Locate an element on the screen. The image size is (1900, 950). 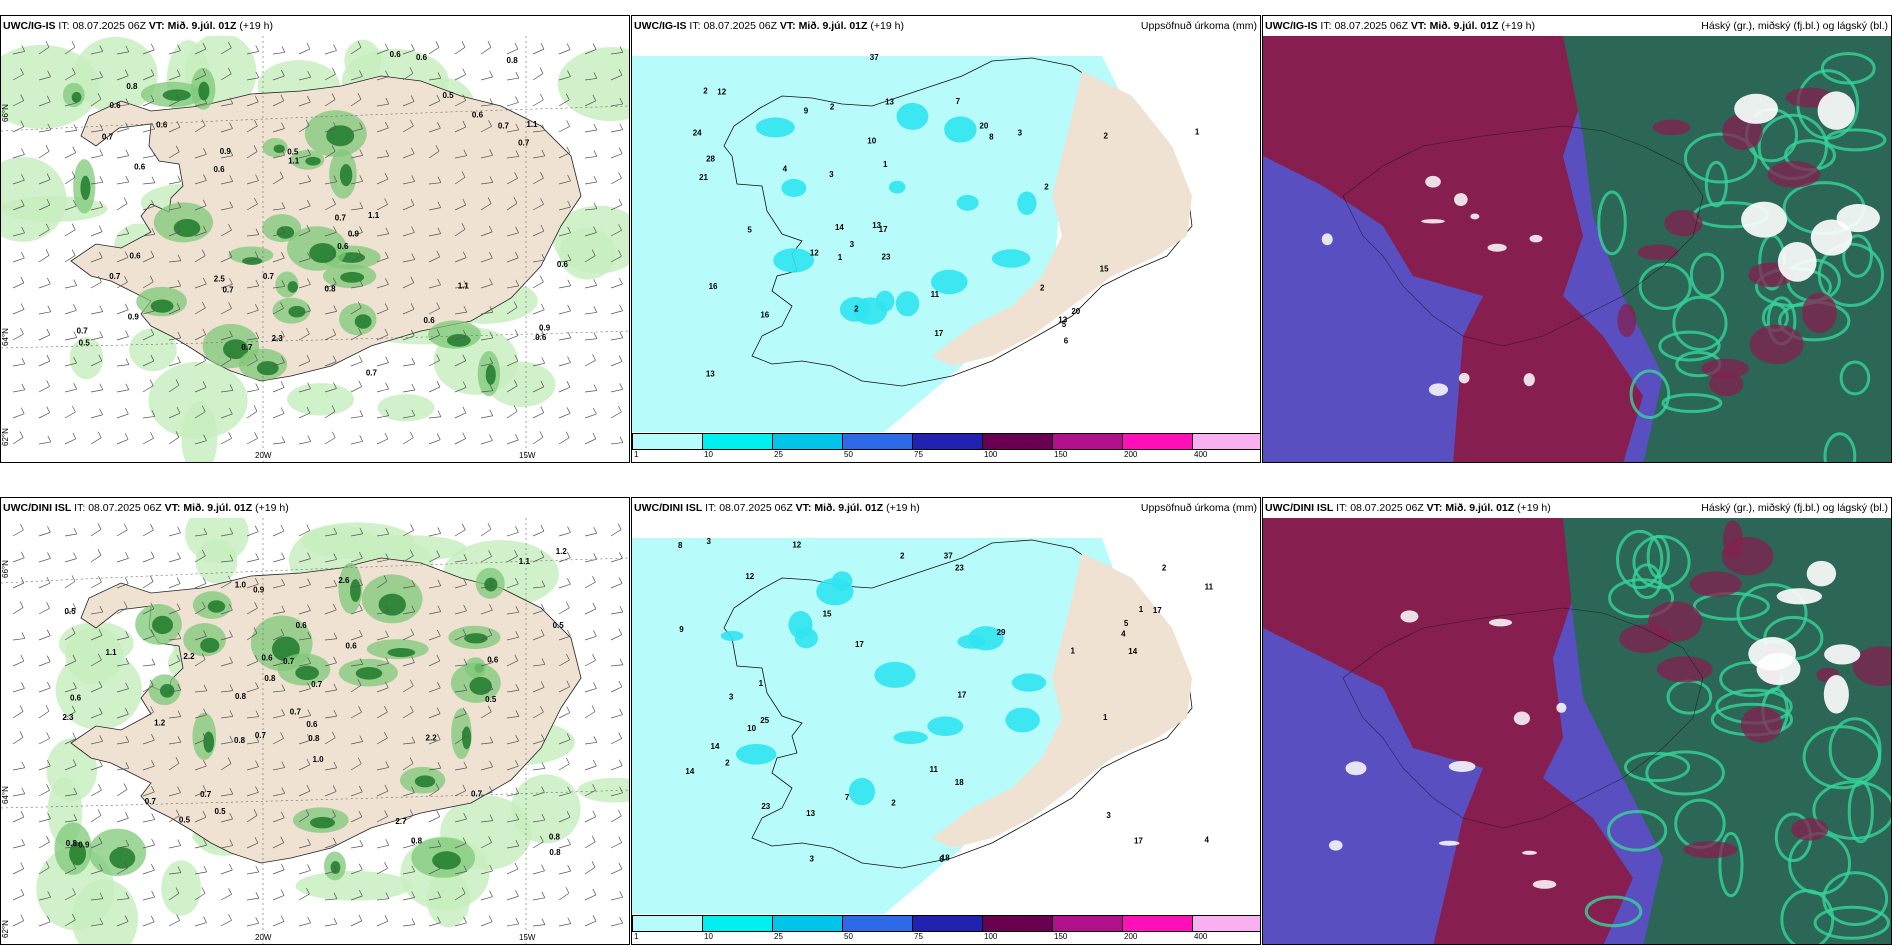
wind-shade-dark is located at coordinates (122, 858).